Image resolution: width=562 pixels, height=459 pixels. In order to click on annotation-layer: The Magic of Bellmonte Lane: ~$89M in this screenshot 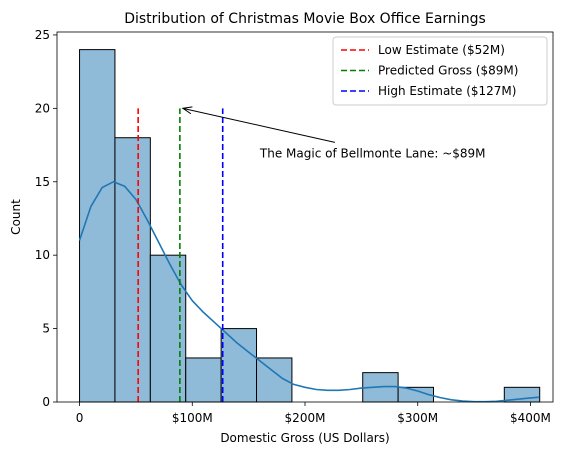, I will do `click(333, 133)`.